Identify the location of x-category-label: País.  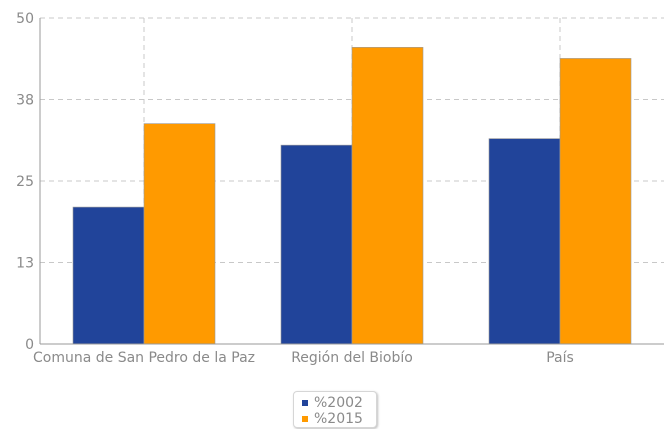
(560, 358).